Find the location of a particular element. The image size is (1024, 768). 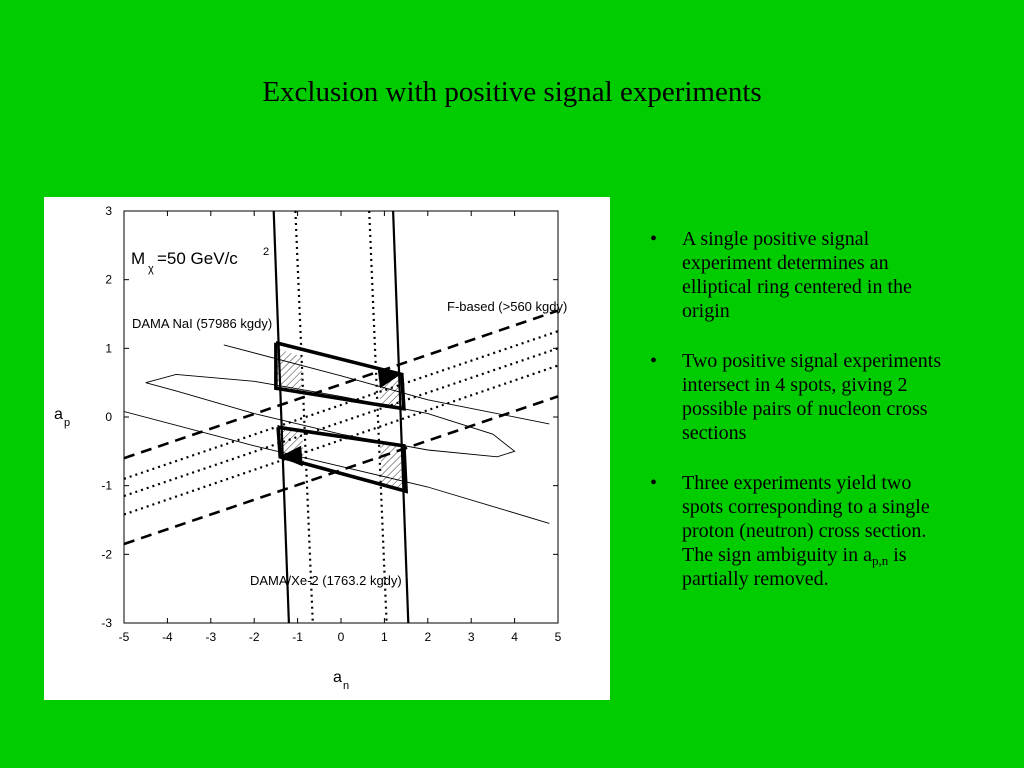

x-axis-label: a n is located at coordinates (341, 680).